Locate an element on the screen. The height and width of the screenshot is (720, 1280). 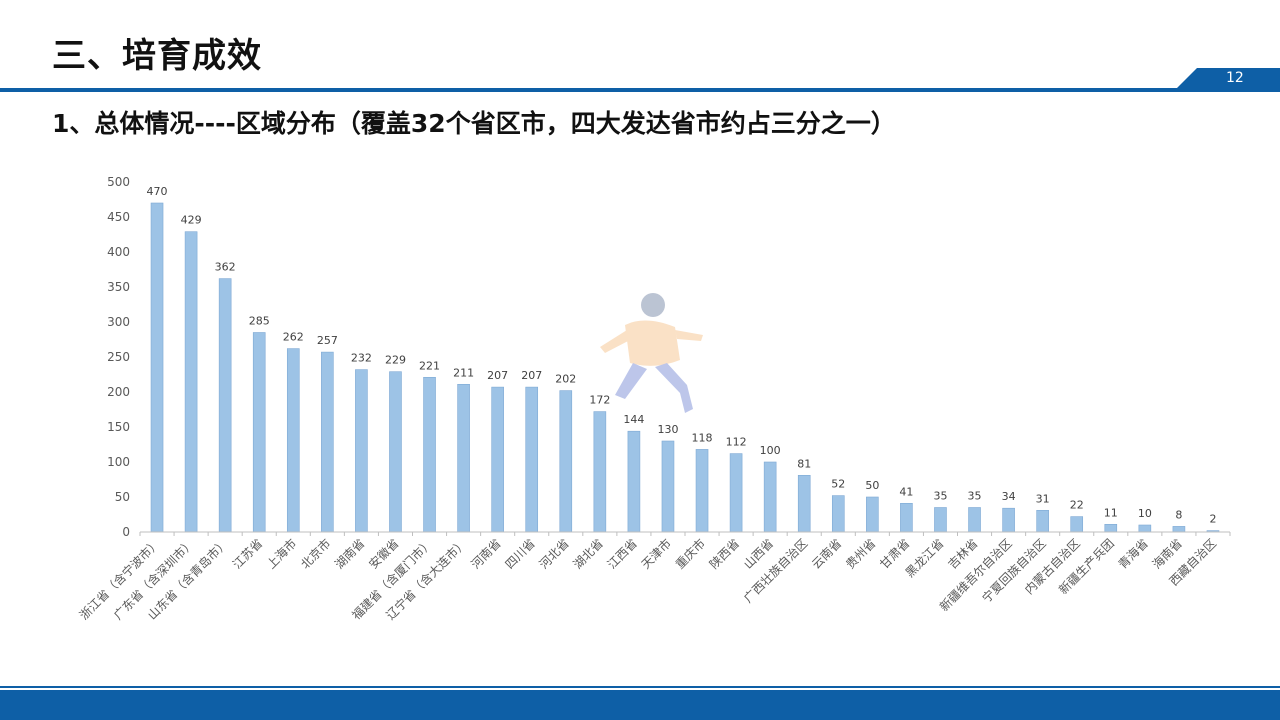
data-label: 31 is located at coordinates (1043, 498).